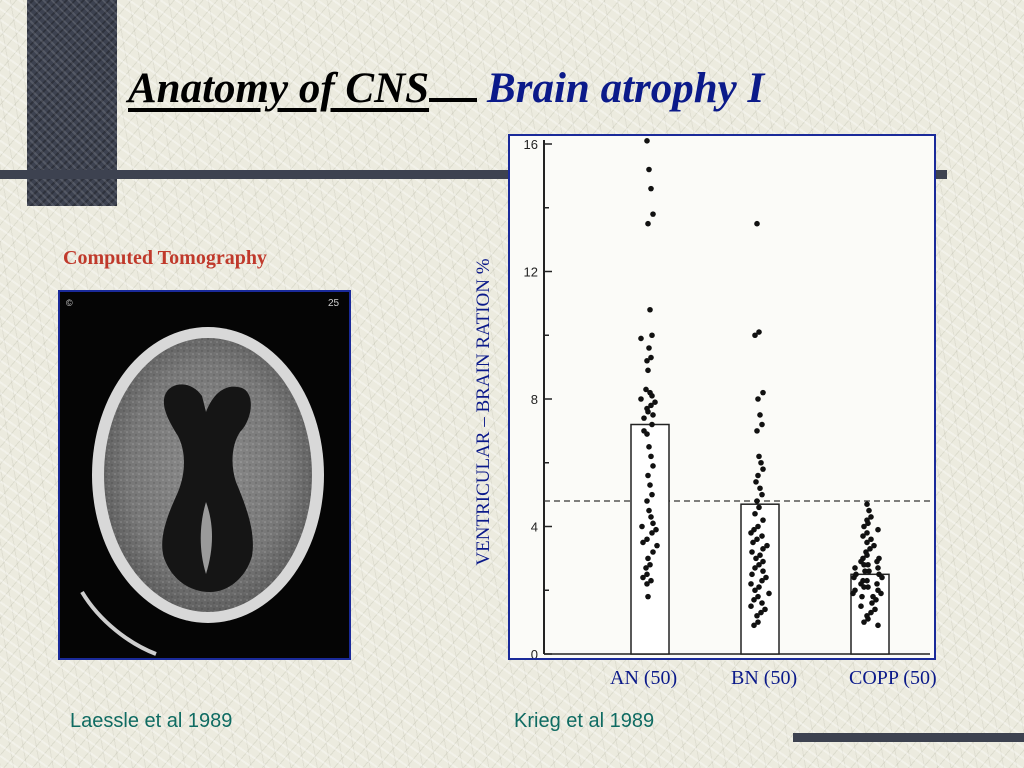  What do you see at coordinates (118, 623) in the screenshot?
I see `head-rest-line` at bounding box center [118, 623].